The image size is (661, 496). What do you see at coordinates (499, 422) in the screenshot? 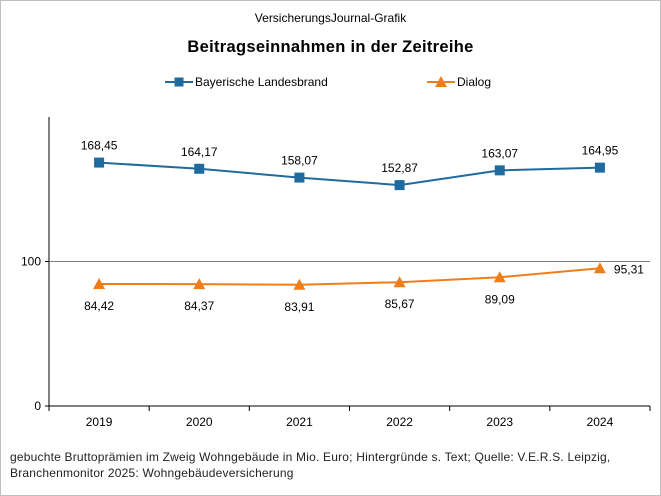
I see `x-tick-label: 2023` at bounding box center [499, 422].